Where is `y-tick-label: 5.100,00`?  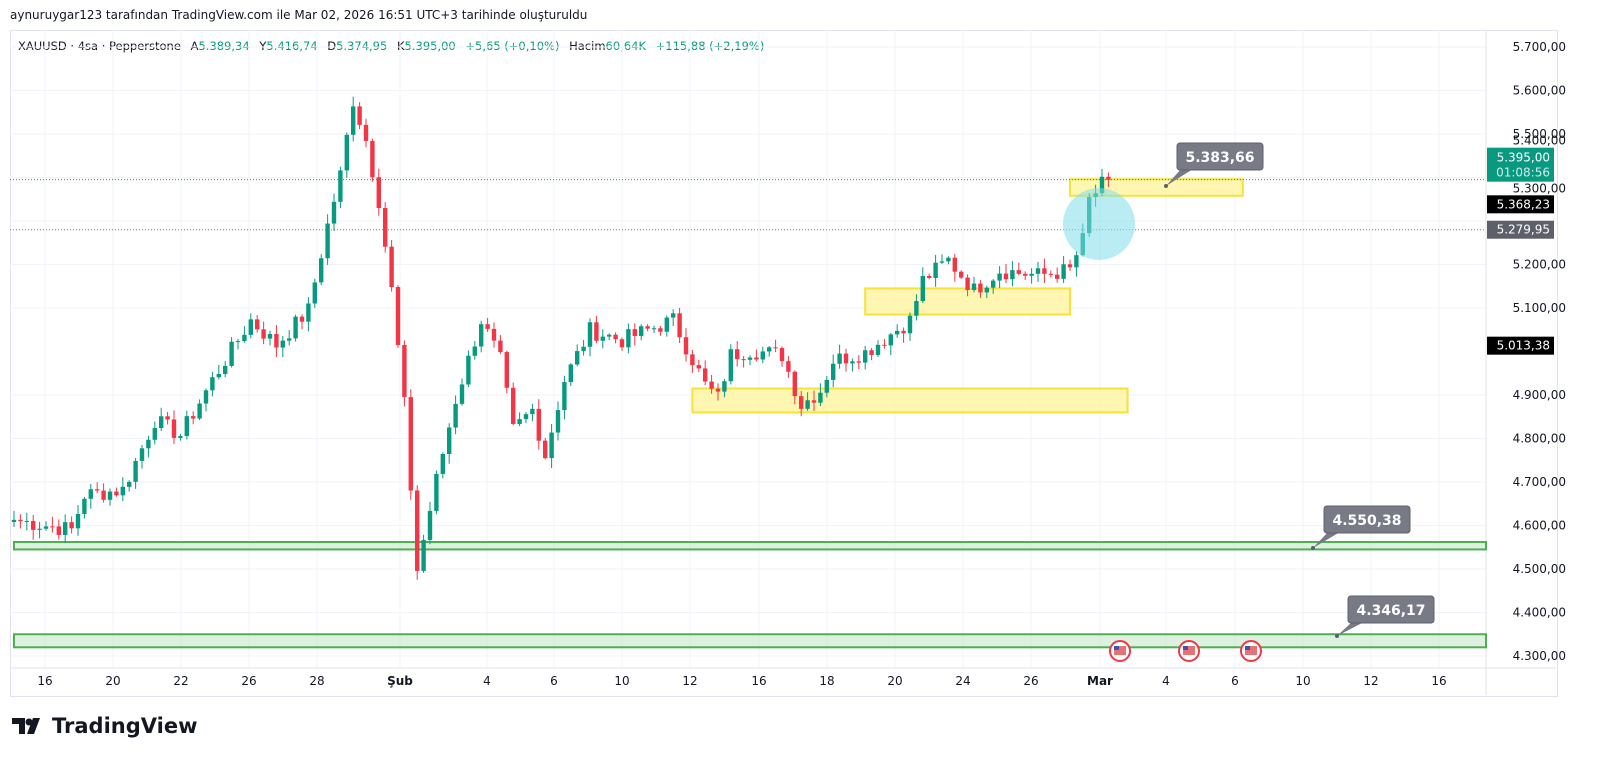
y-tick-label: 5.100,00 is located at coordinates (1539, 308).